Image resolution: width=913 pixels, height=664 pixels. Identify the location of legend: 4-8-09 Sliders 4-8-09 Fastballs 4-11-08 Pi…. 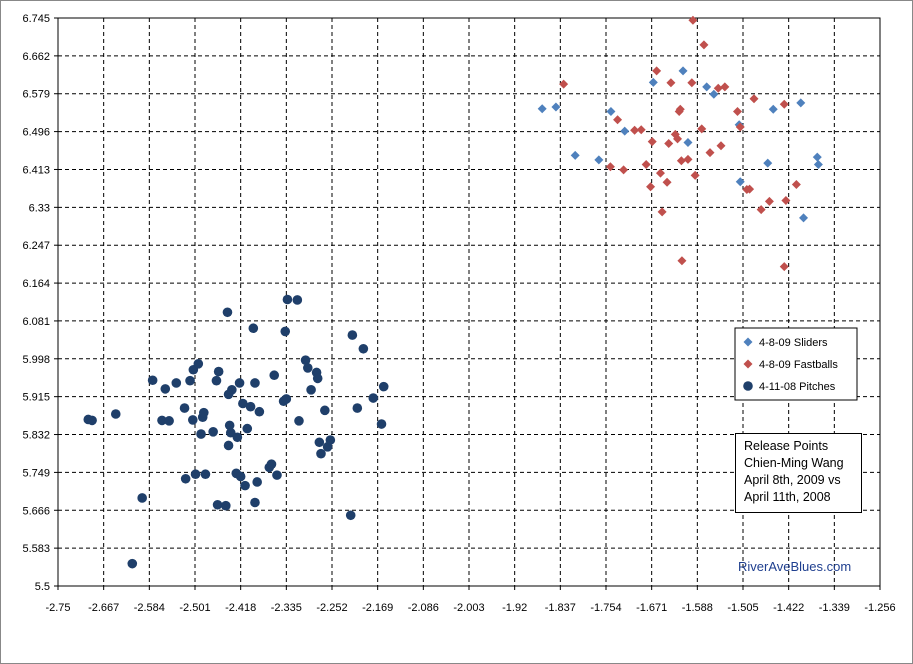
(796, 364).